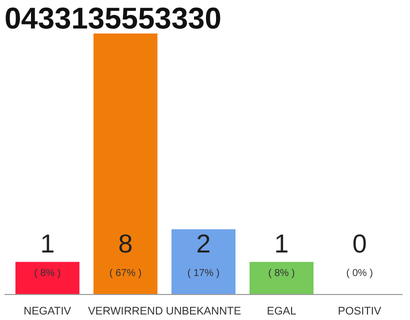  I want to click on data-label: 8, so click(125, 243).